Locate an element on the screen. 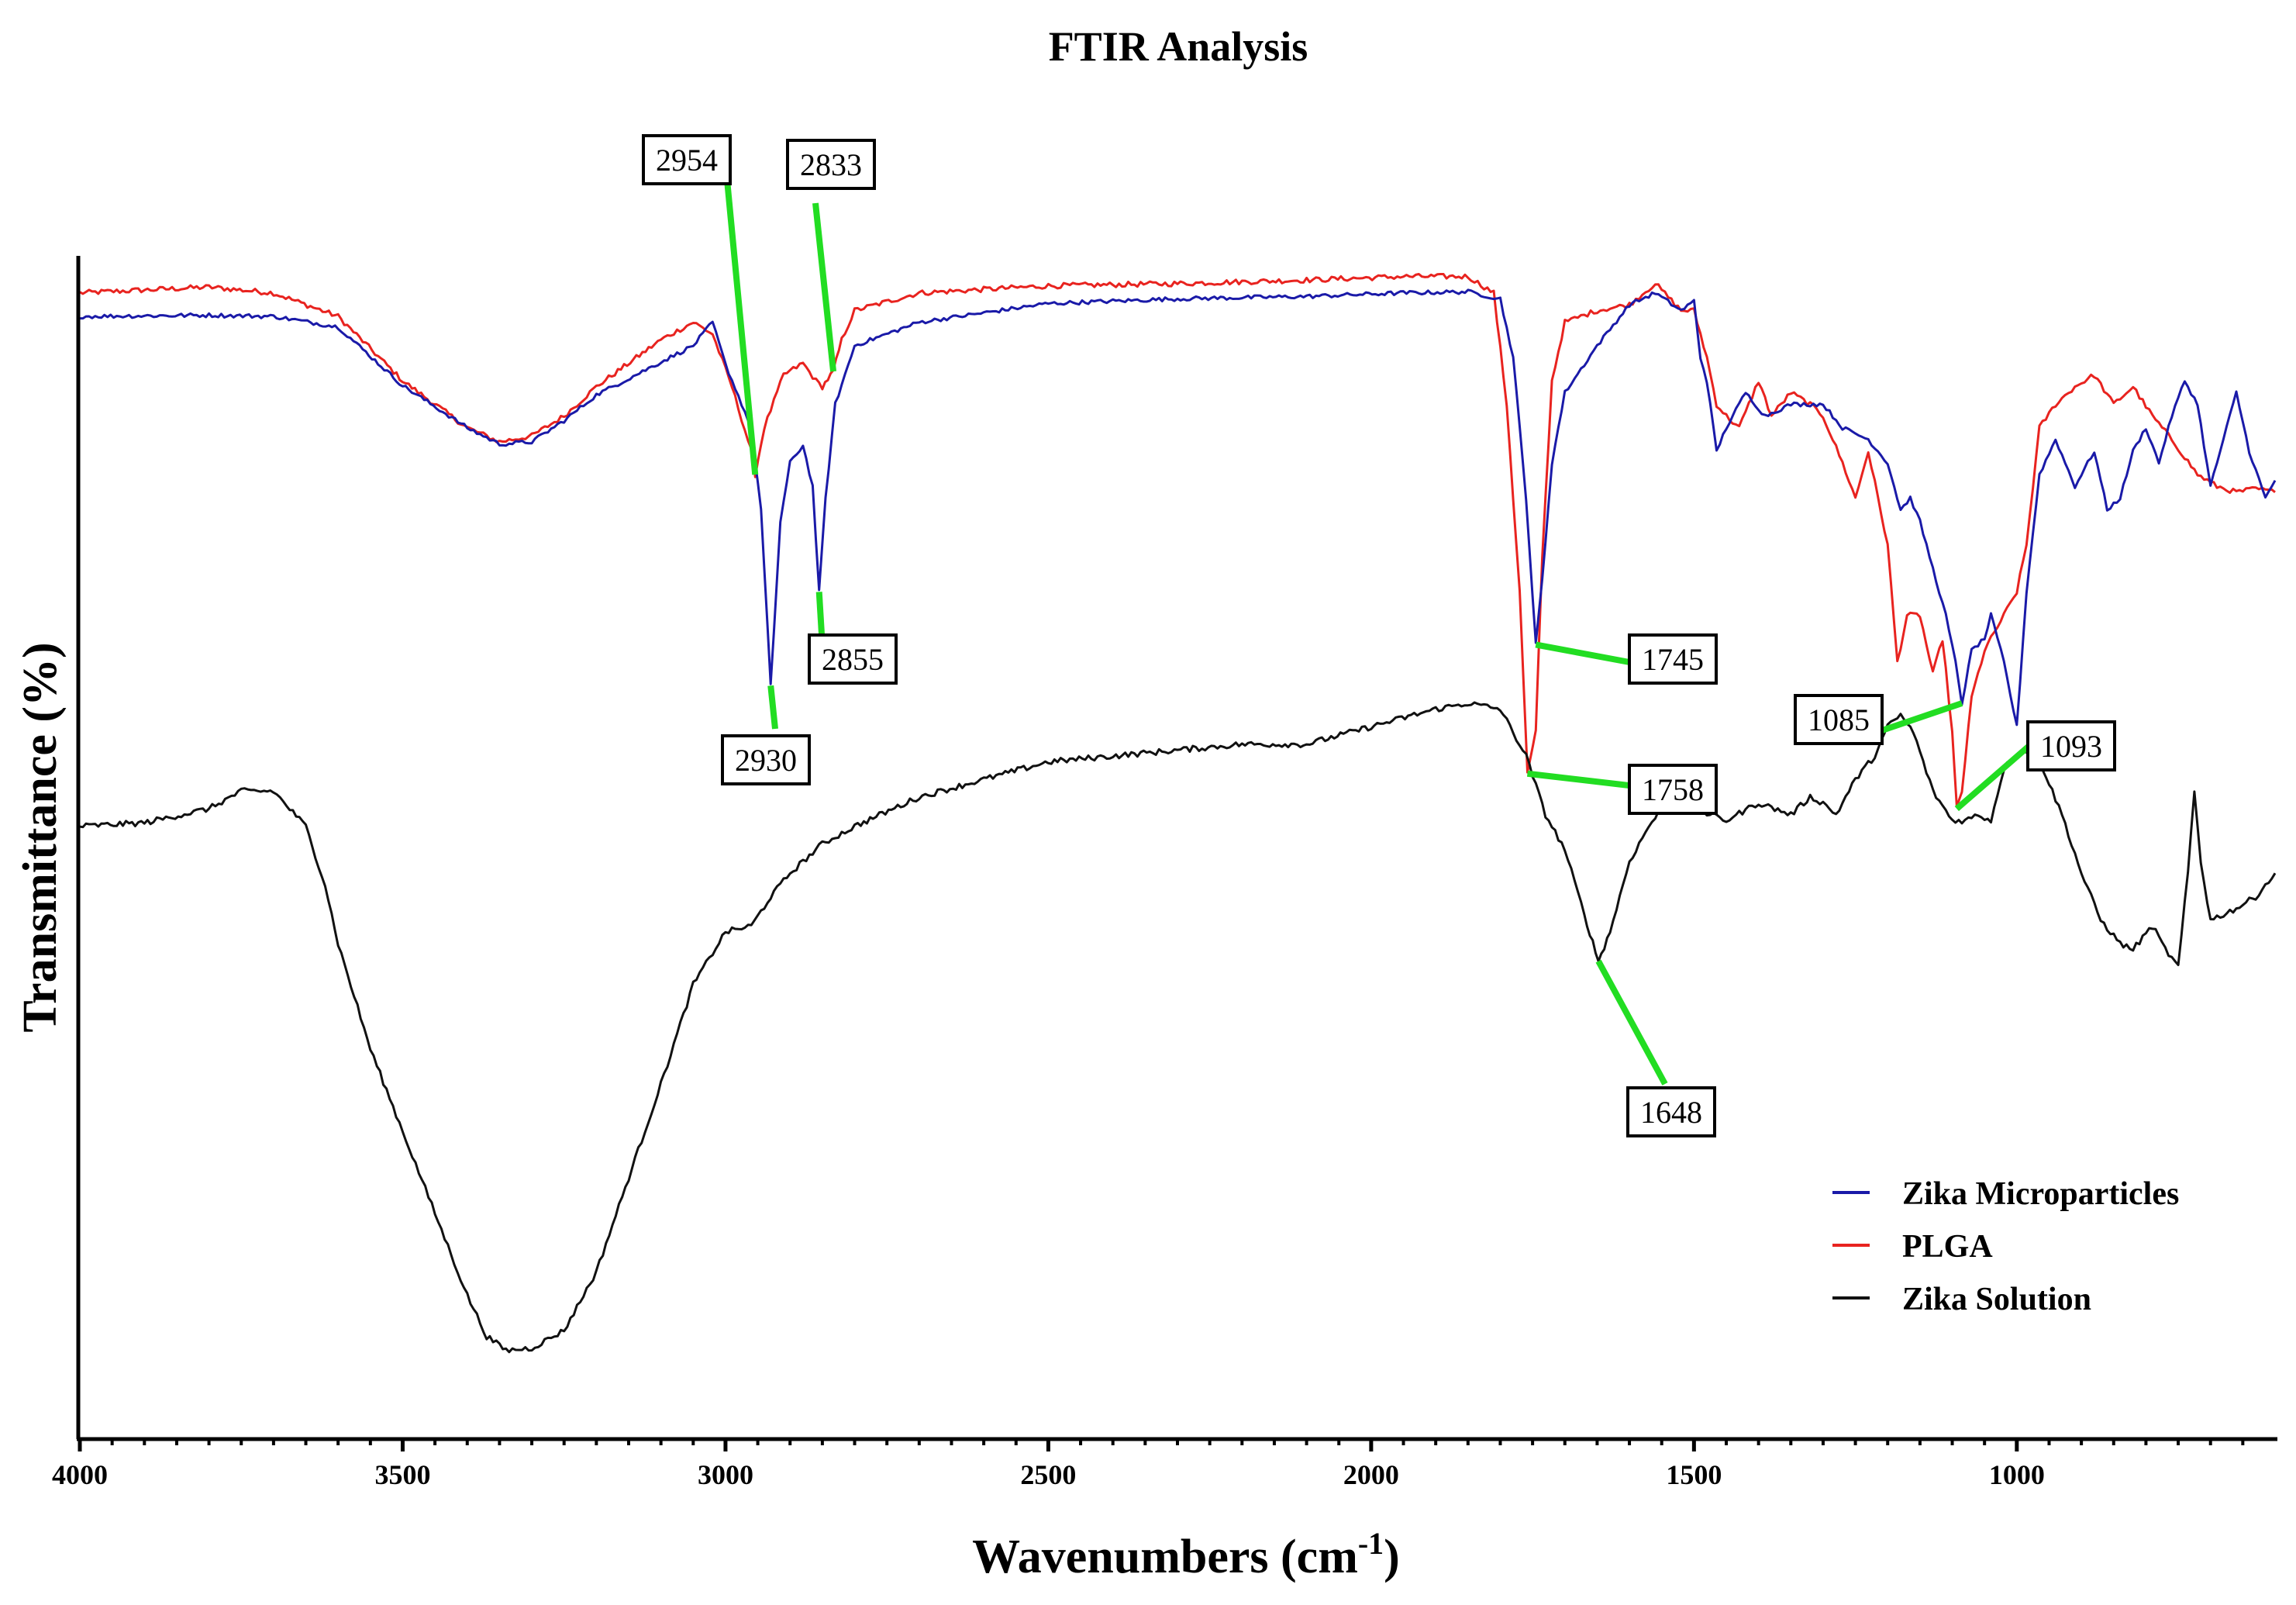  legend-label: Zika Microparticles is located at coordinates (2040, 1194).